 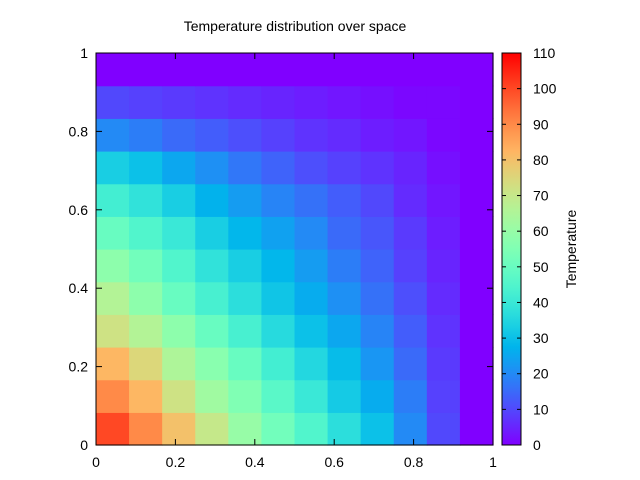 What do you see at coordinates (511, 249) in the screenshot?
I see `colorbar-gradient` at bounding box center [511, 249].